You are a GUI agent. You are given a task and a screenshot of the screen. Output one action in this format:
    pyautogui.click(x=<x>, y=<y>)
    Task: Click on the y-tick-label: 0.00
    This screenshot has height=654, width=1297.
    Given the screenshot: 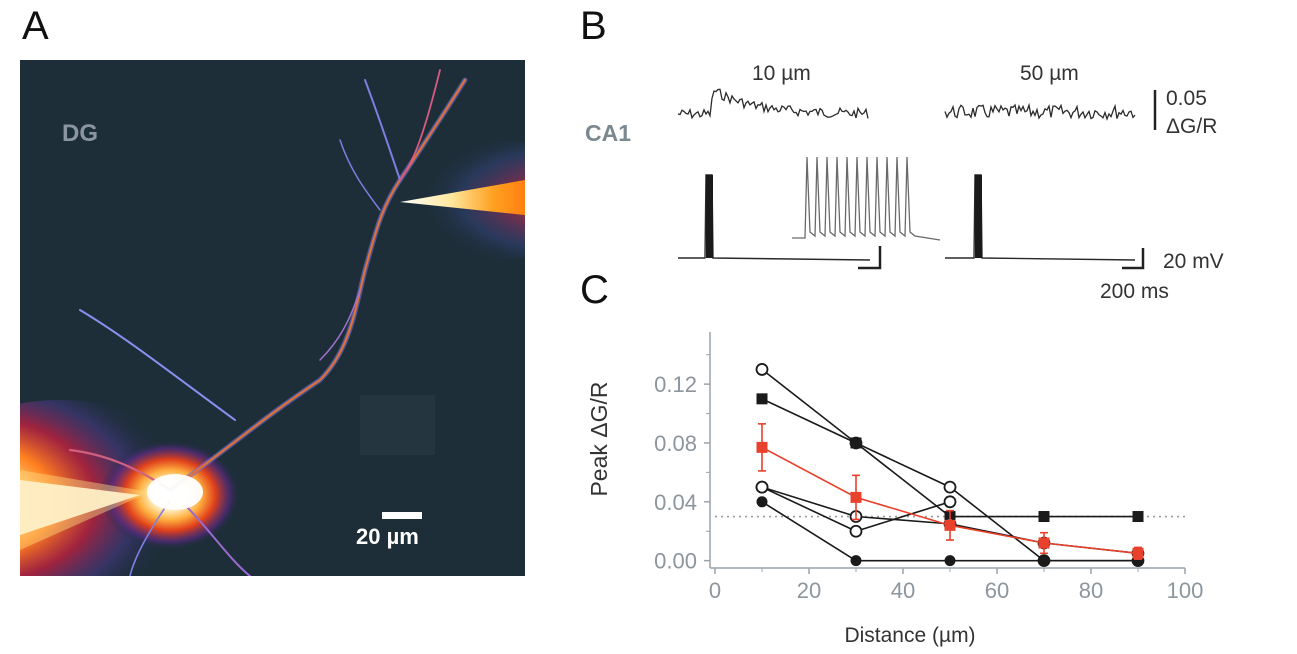 What is the action you would take?
    pyautogui.click(x=675, y=561)
    